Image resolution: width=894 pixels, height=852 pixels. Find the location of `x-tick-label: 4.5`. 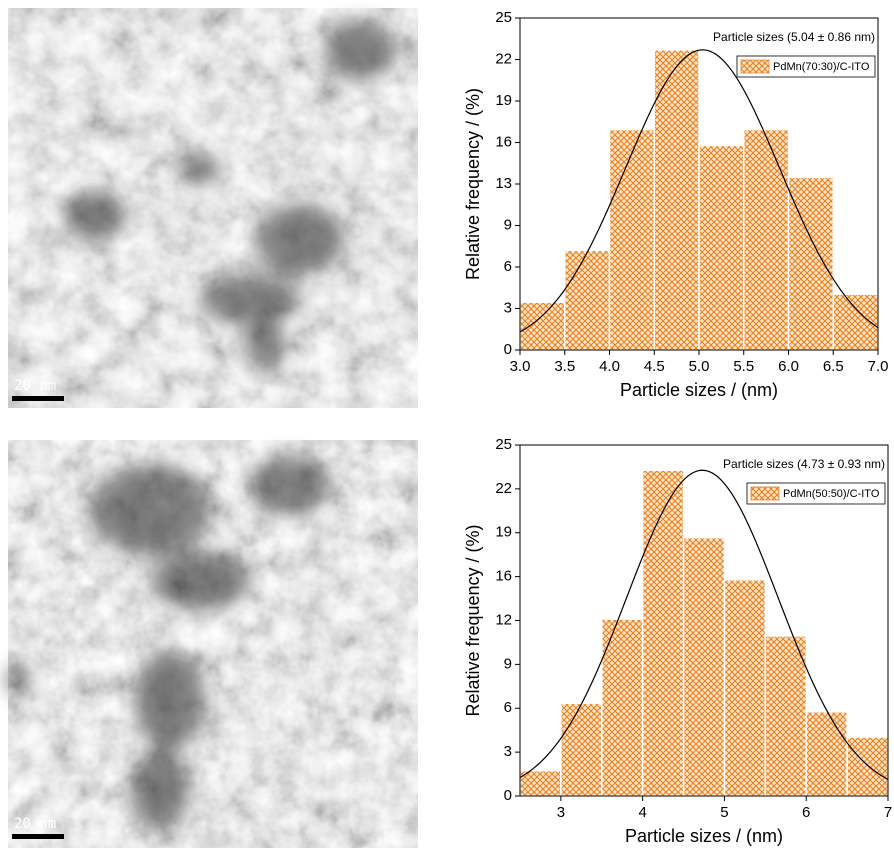

x-tick-label: 4.5 is located at coordinates (654, 366).